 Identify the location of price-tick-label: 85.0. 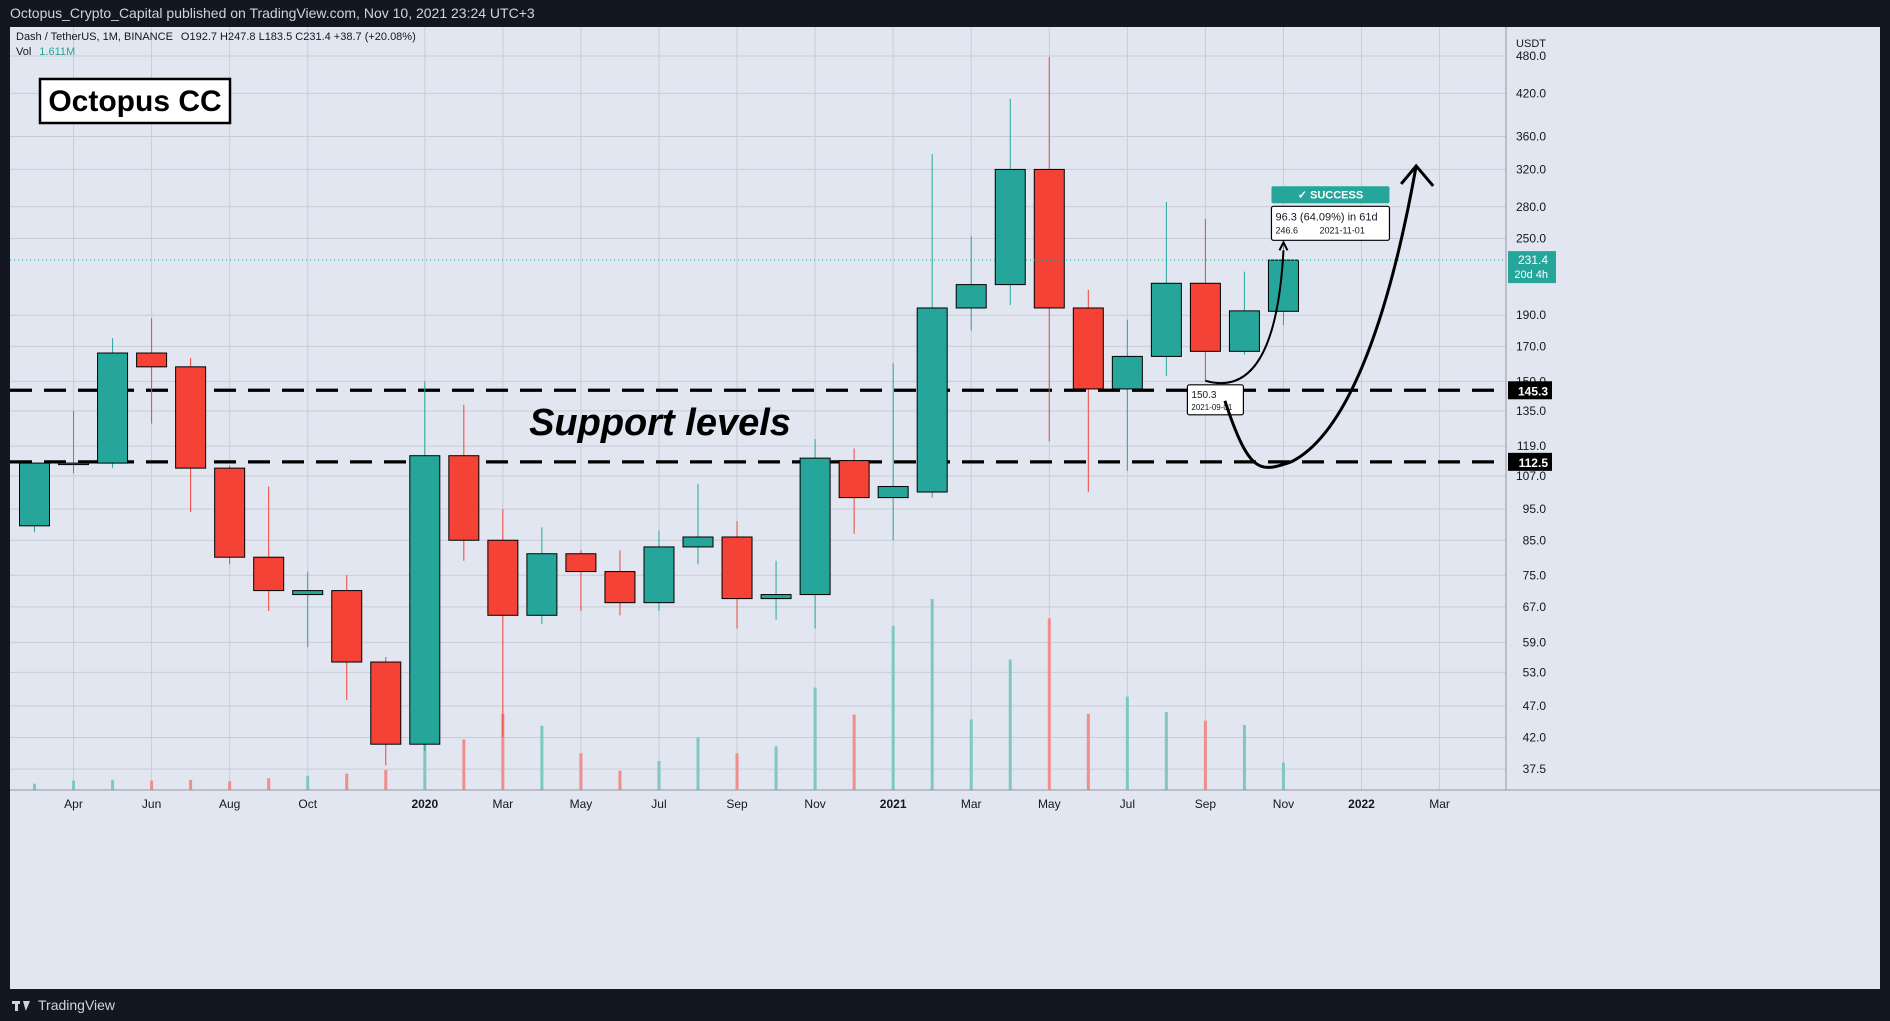
(1535, 540).